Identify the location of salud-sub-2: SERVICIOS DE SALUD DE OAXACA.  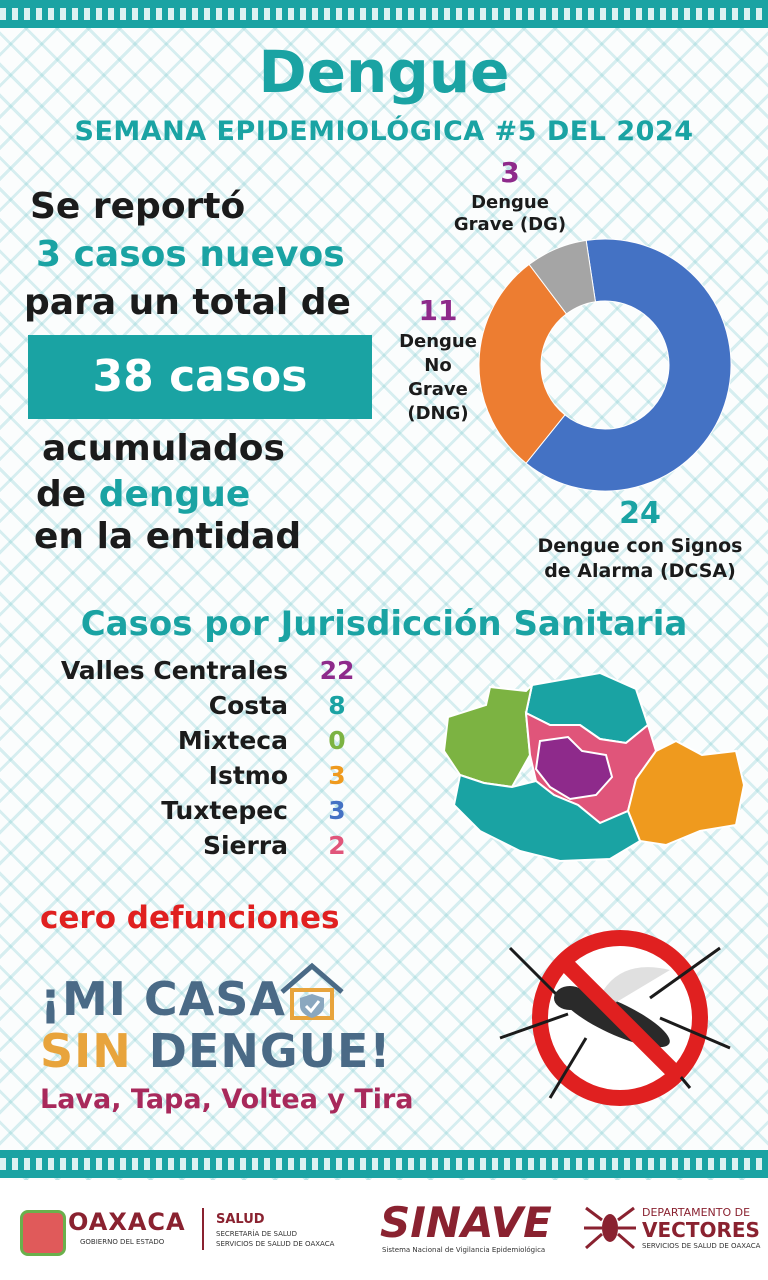
(275, 1244).